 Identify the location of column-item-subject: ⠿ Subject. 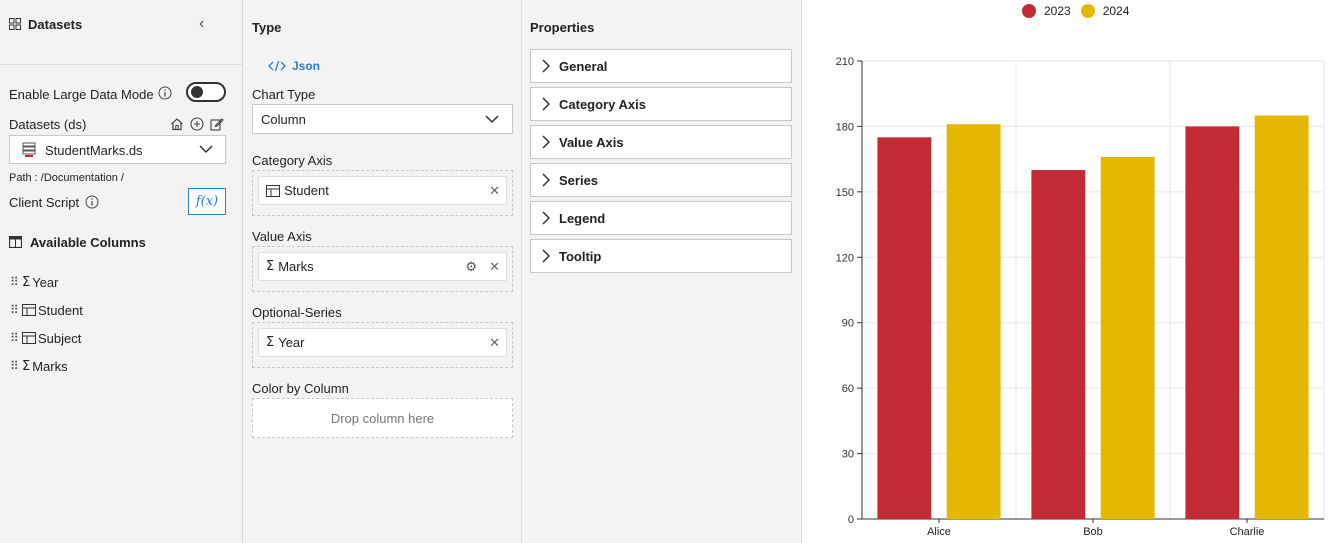
(45, 338).